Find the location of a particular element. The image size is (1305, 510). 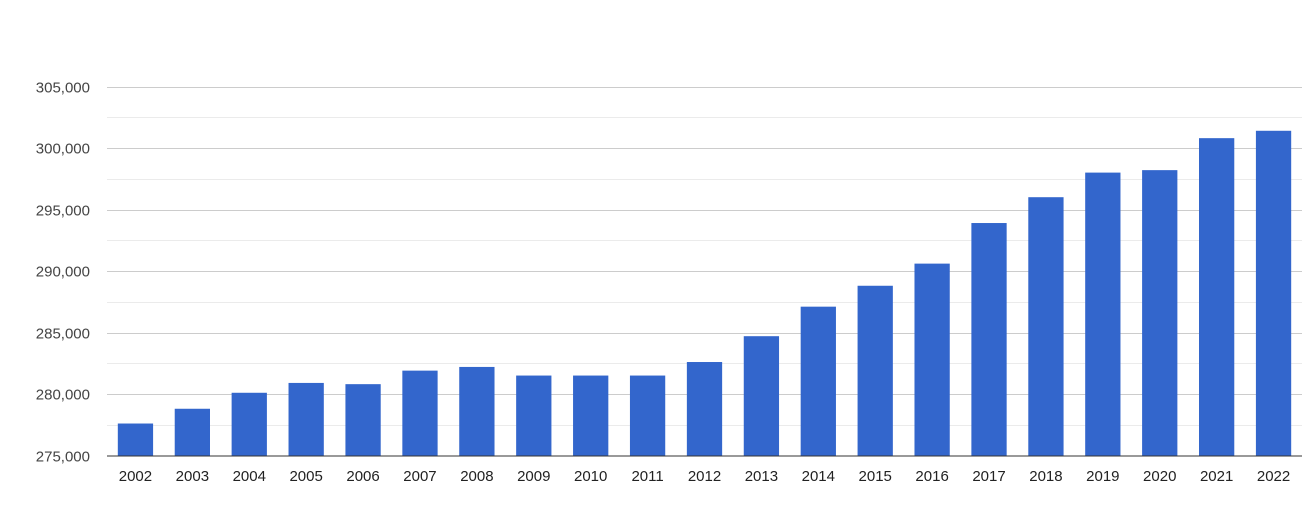

x-tick-label: 2018 is located at coordinates (1045, 476).